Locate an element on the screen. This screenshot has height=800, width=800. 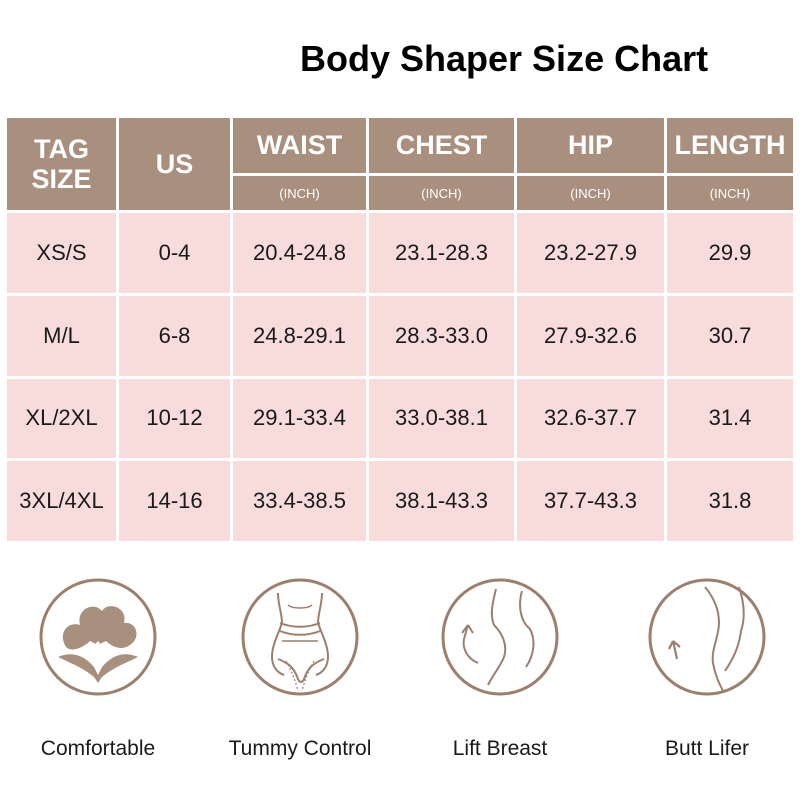
header-tag-size: TAG SIZE is located at coordinates (63, 166).